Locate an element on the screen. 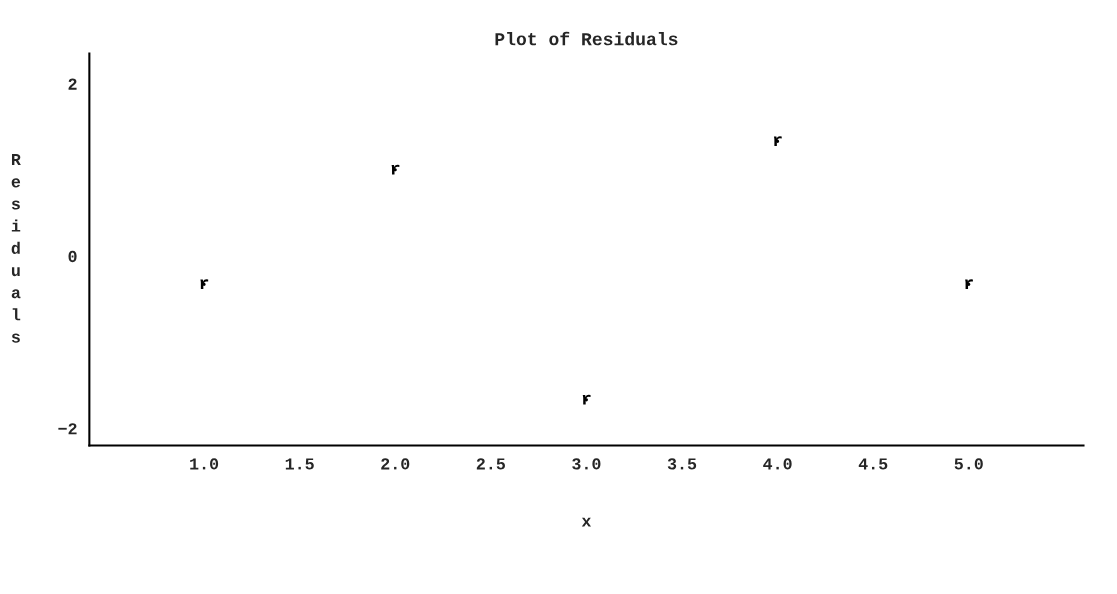  chart-title: Plot of Residuals is located at coordinates (586, 38).